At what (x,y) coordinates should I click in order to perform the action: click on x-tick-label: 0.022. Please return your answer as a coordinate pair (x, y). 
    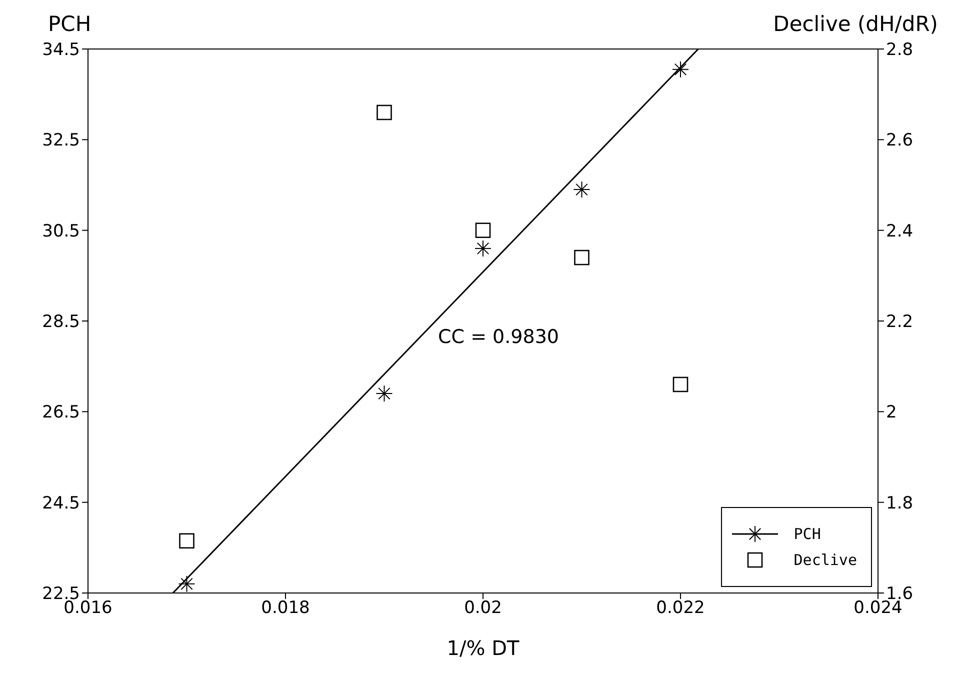
    Looking at the image, I should click on (680, 608).